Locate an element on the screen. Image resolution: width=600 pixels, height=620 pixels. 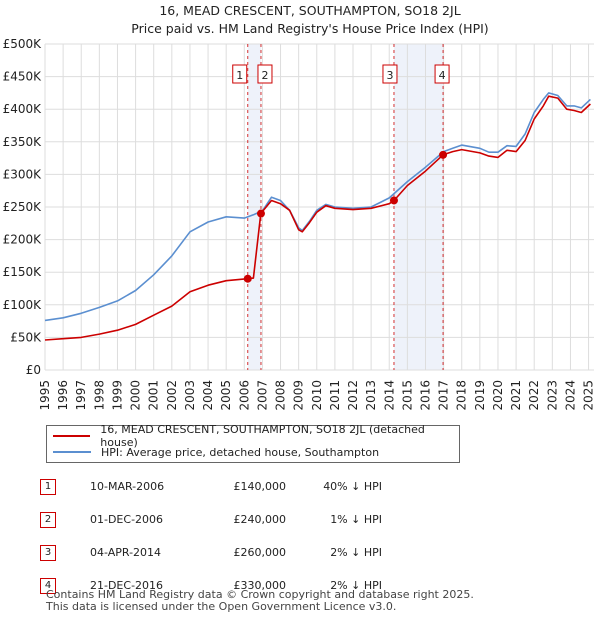
x-tick-label: 2006 is located at coordinates (244, 395).